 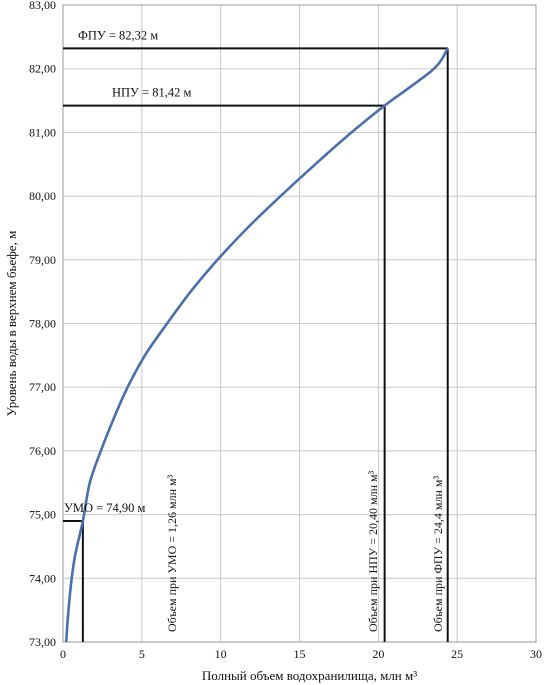 What do you see at coordinates (42, 578) in the screenshot?
I see `y-tick-label: 74,00` at bounding box center [42, 578].